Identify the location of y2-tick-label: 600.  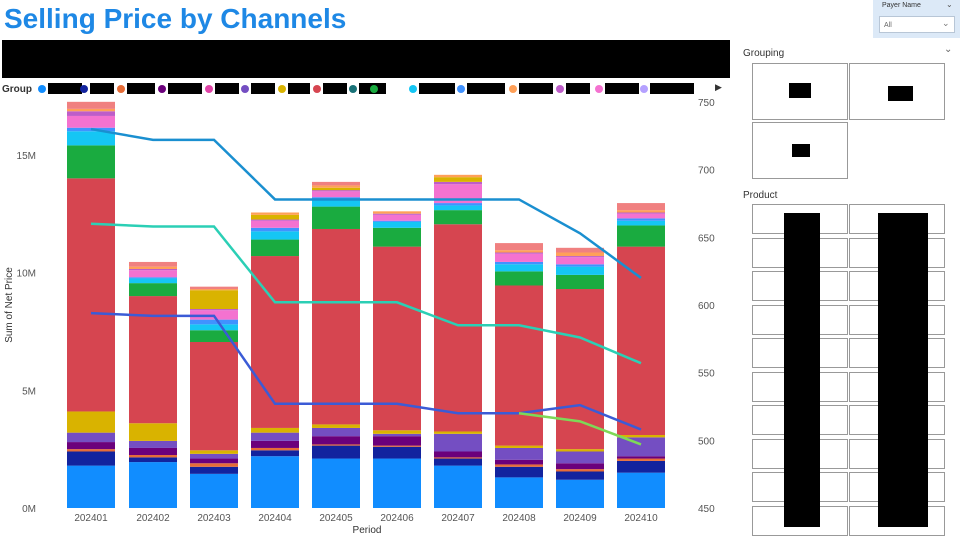
(706, 306).